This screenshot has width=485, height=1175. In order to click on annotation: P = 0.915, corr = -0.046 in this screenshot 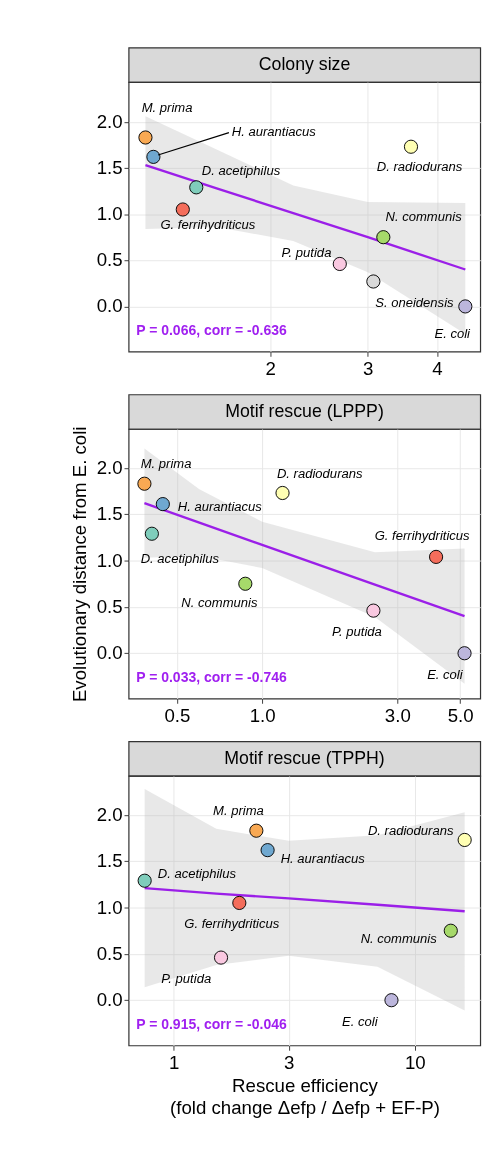, I will do `click(211, 1023)`.